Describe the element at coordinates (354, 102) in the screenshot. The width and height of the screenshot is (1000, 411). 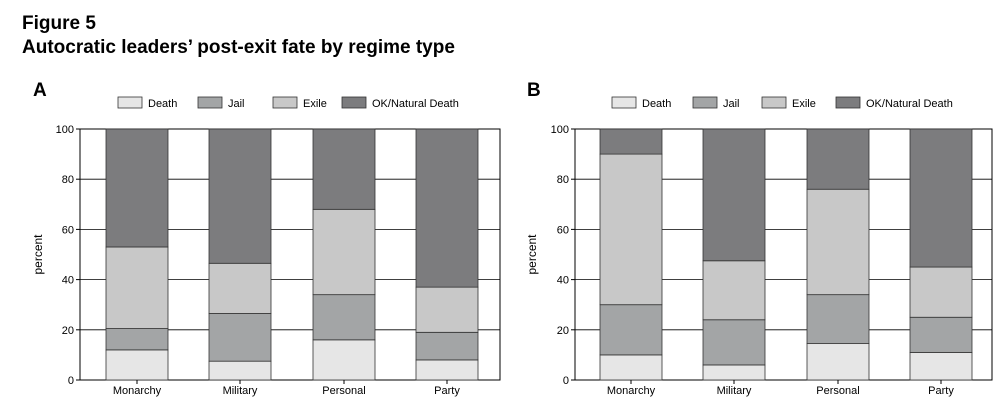
I see `legend-swatch-a-ok-natural-death` at that location.